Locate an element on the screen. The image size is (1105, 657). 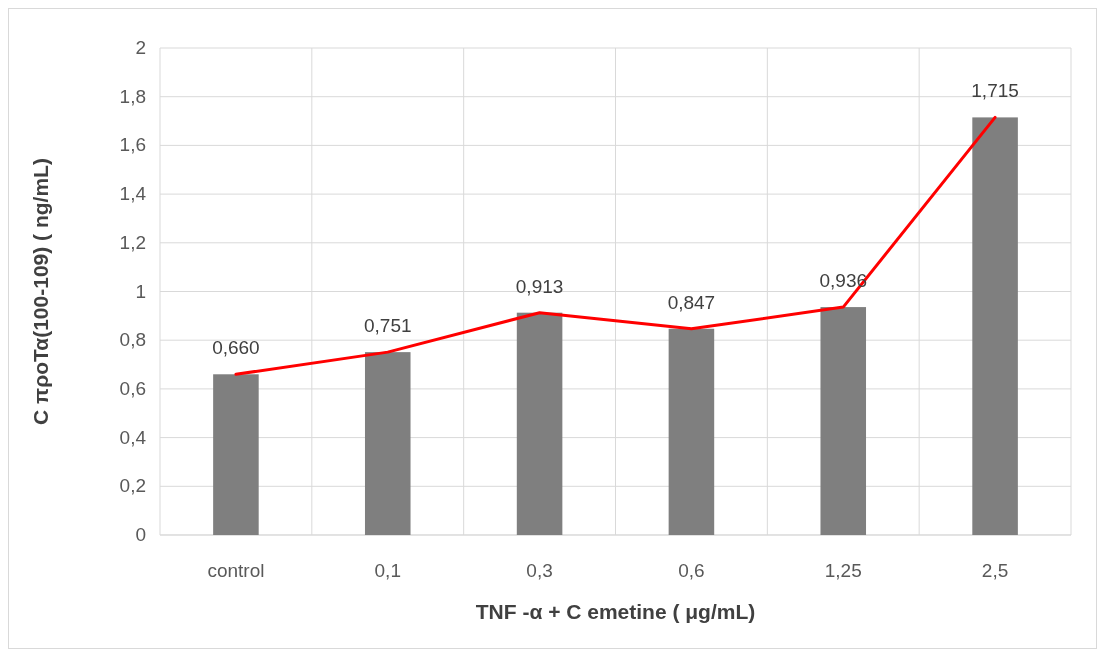
y-tick-label: 0,4 is located at coordinates (133, 437).